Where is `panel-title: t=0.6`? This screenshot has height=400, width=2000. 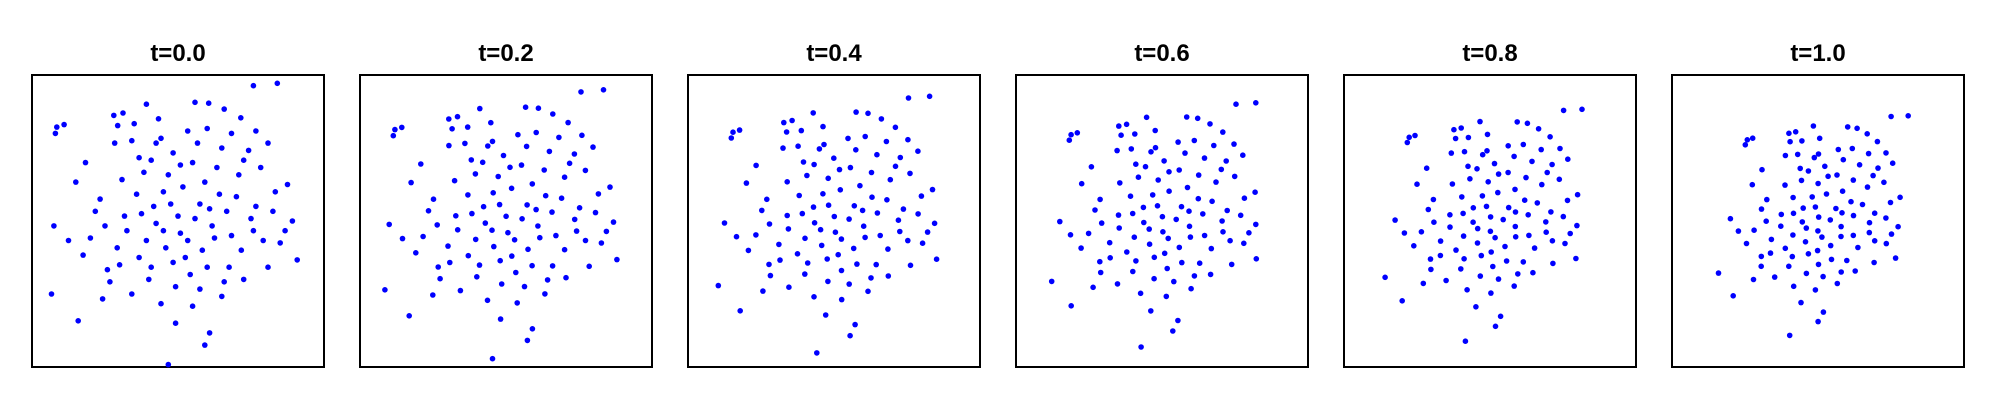 panel-title: t=0.6 is located at coordinates (1161, 53).